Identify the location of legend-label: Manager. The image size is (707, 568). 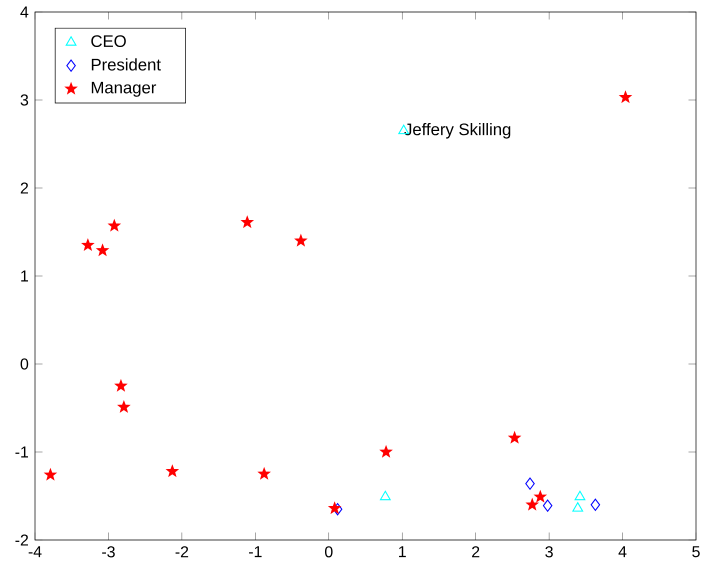
(124, 89).